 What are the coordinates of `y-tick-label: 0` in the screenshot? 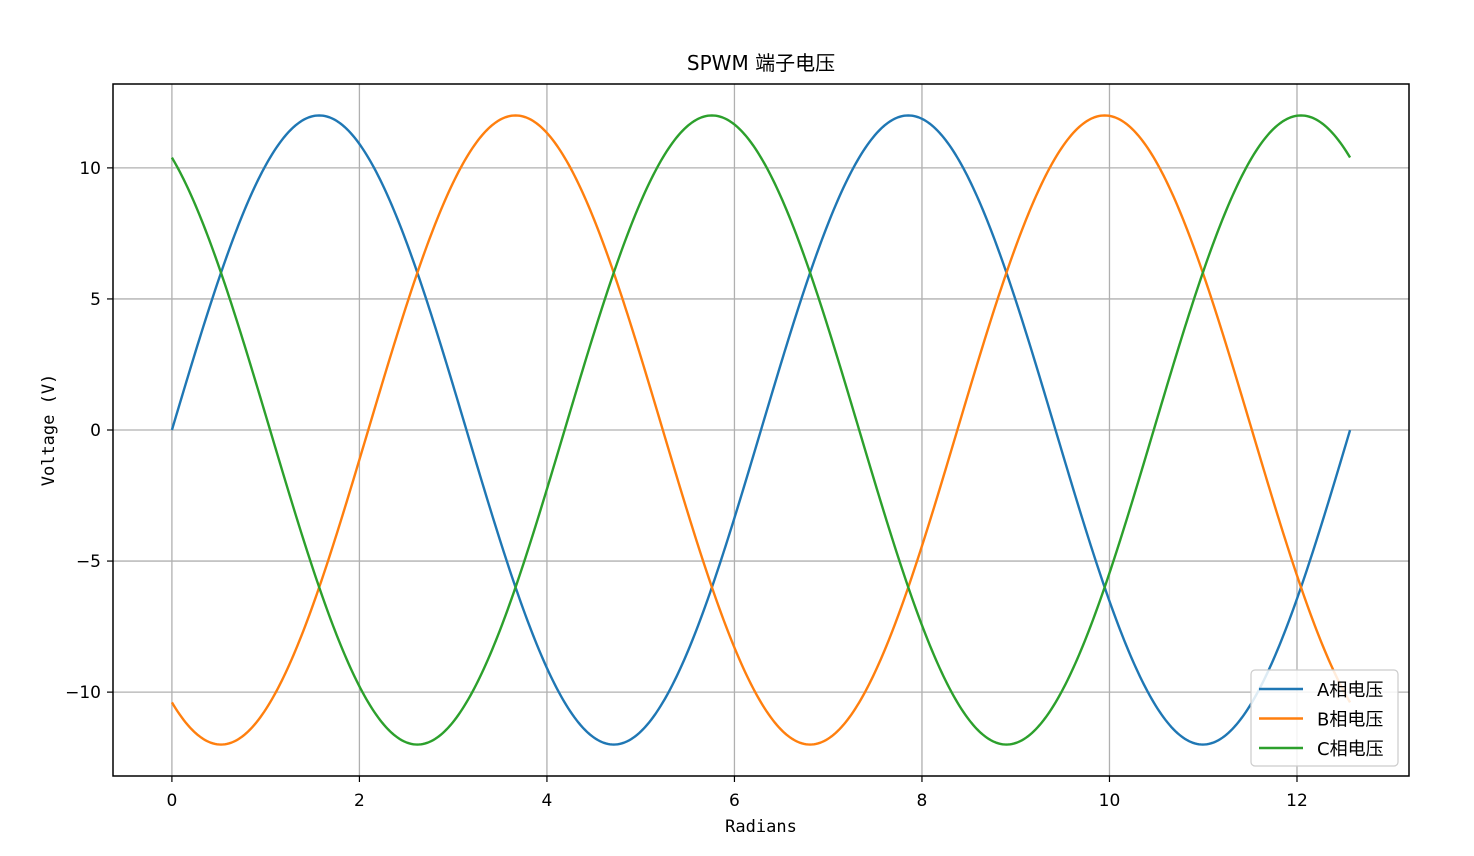 It's located at (95, 431).